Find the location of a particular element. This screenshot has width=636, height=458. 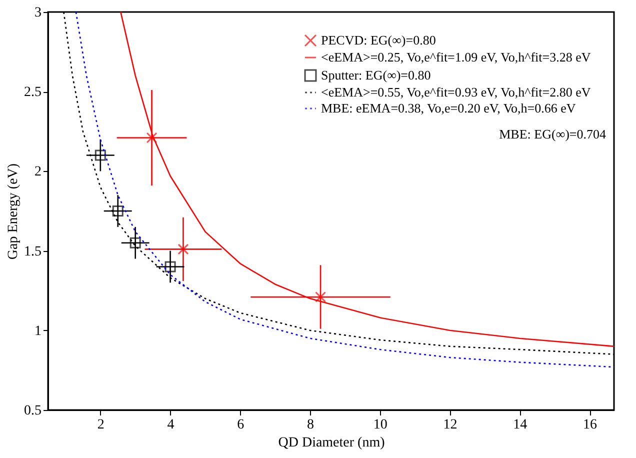

annotation: MBE: EG(∞)=0.704 is located at coordinates (552, 134).